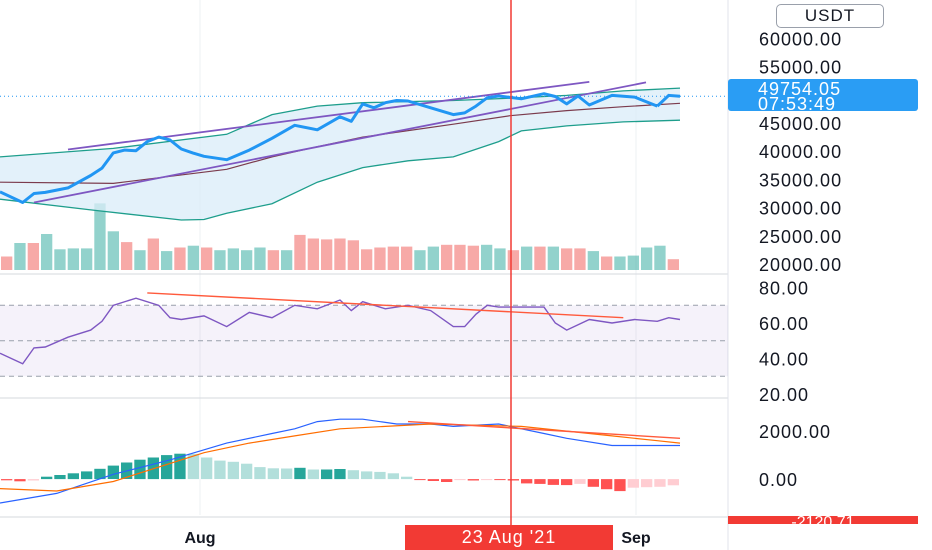 This screenshot has width=932, height=550. Describe the element at coordinates (800, 152) in the screenshot. I see `price-tick-label: 40000.00` at that location.